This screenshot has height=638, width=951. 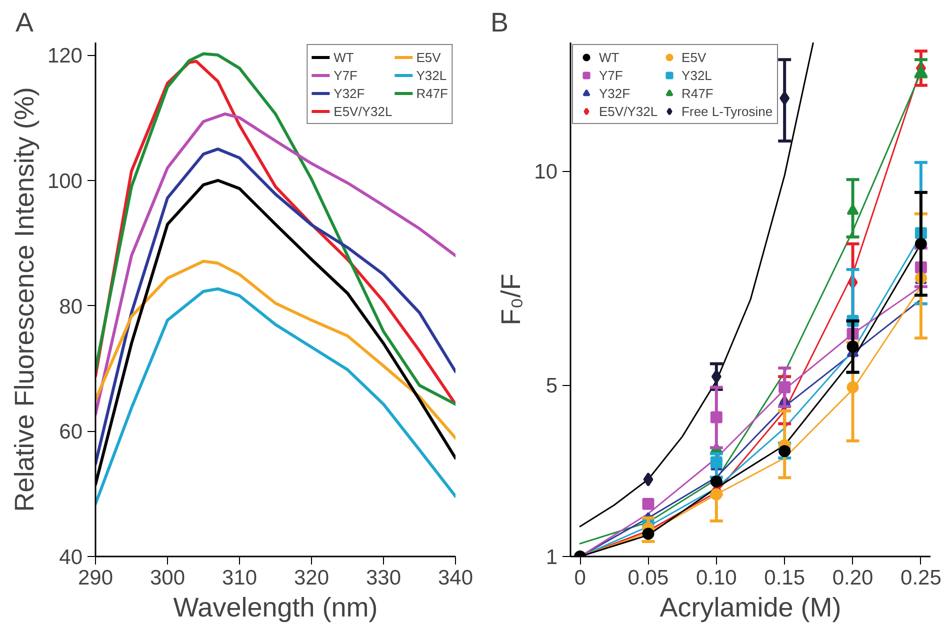 What do you see at coordinates (275, 607) in the screenshot?
I see `x-axis-title: Wavelength (nm)` at bounding box center [275, 607].